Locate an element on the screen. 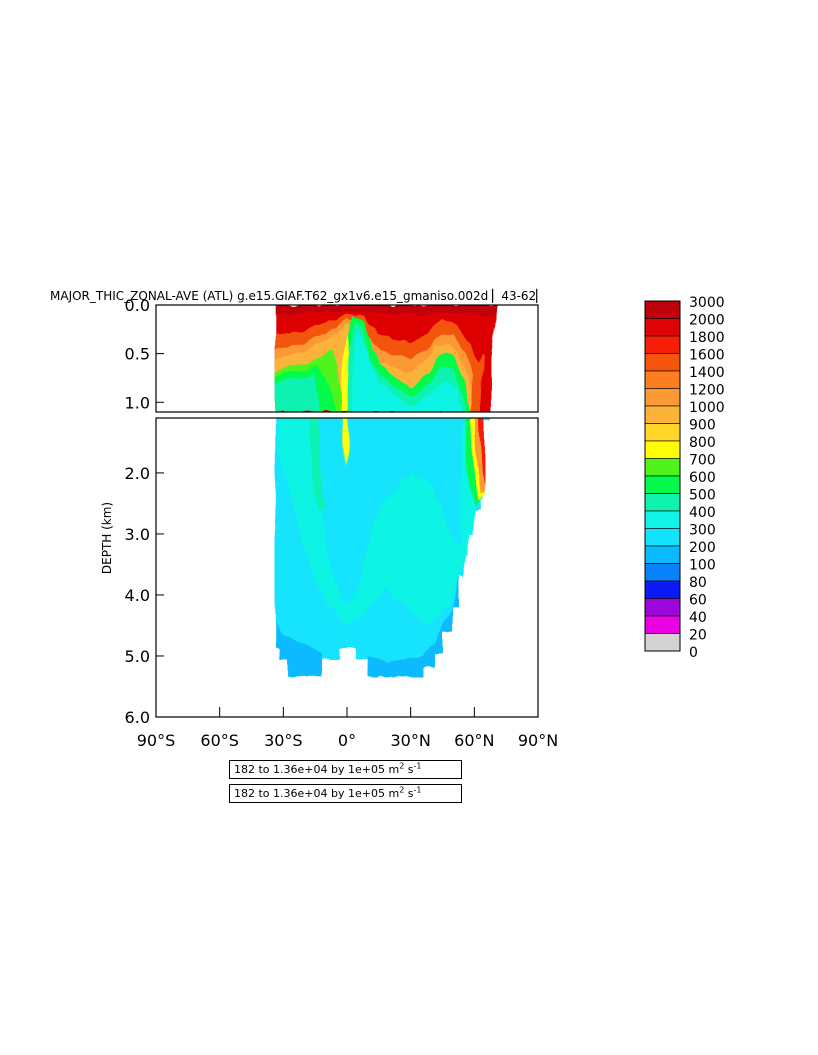 This screenshot has height=1055, width=818. y-tick-label: 4.0 is located at coordinates (137, 595).